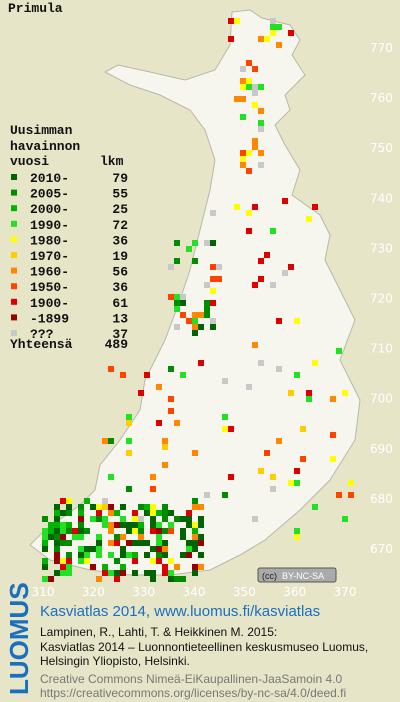 This screenshot has width=400, height=702. Describe the element at coordinates (120, 272) in the screenshot. I see `legend-count: 56` at that location.